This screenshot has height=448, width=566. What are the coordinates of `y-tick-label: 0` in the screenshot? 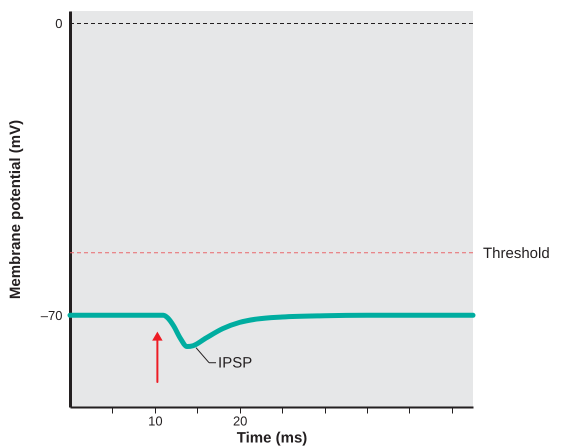 It's located at (58, 24).